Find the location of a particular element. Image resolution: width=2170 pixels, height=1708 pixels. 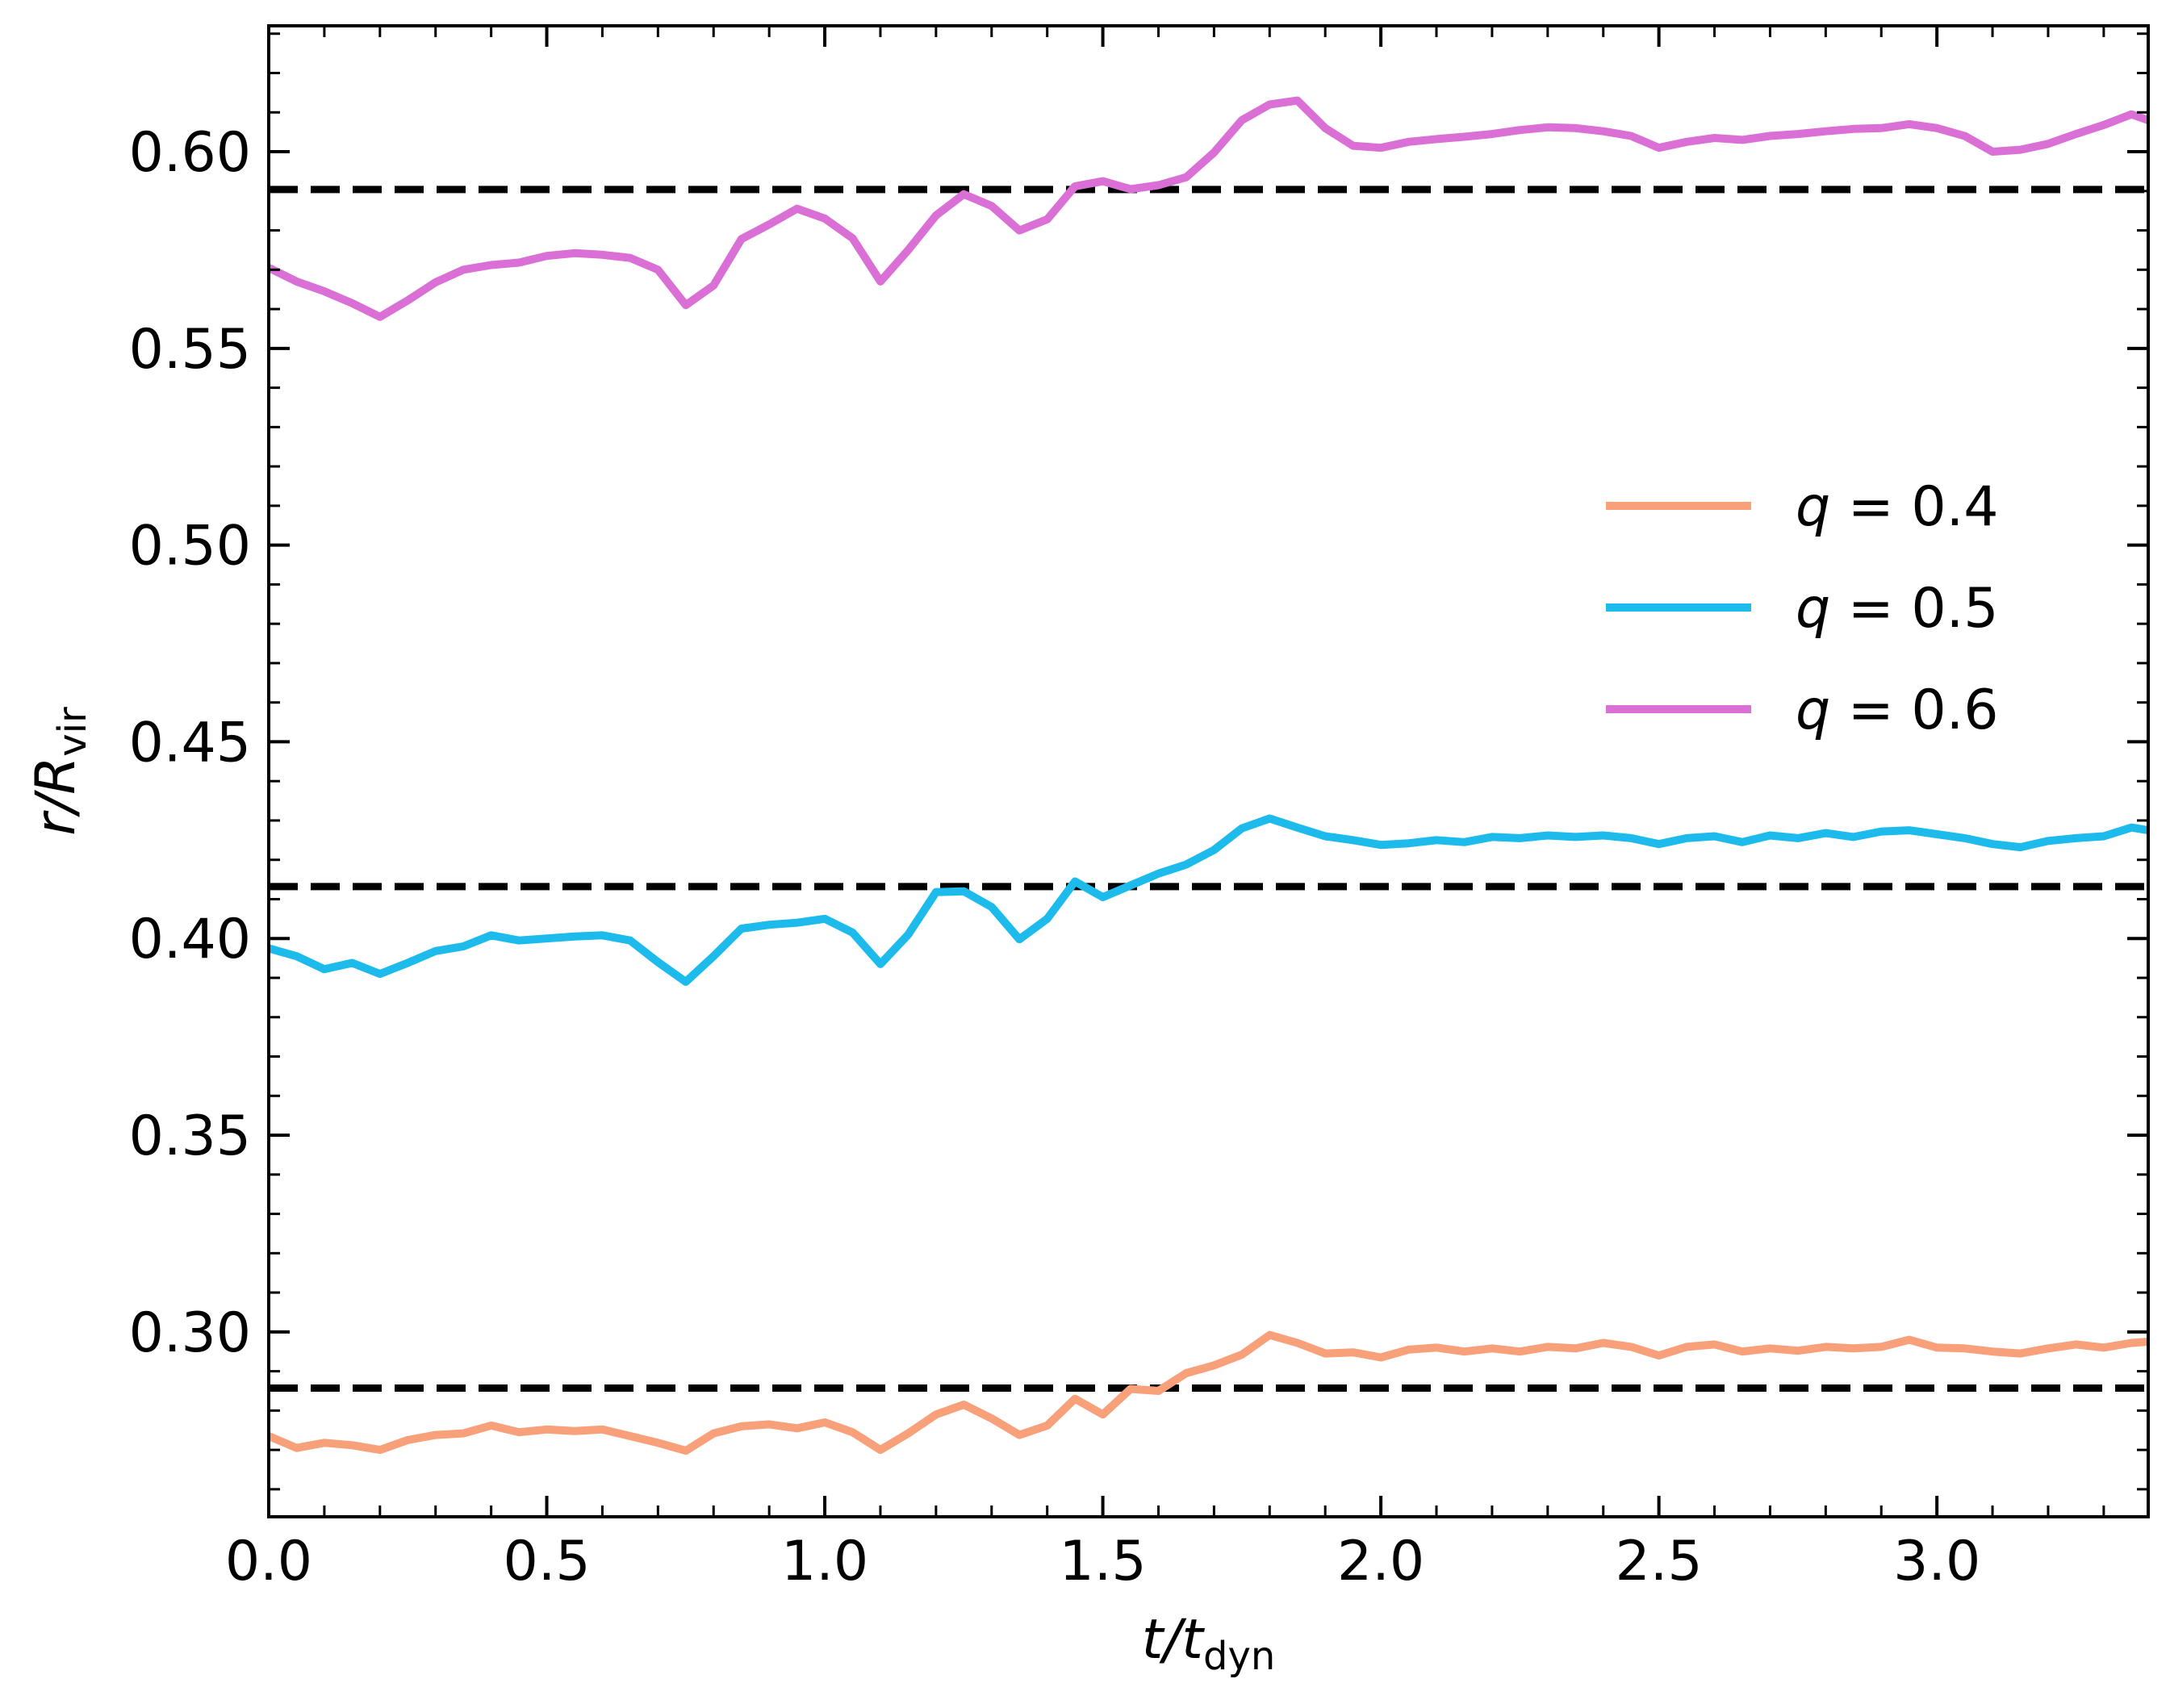

y-tick-label: 0.50 is located at coordinates (190, 546).